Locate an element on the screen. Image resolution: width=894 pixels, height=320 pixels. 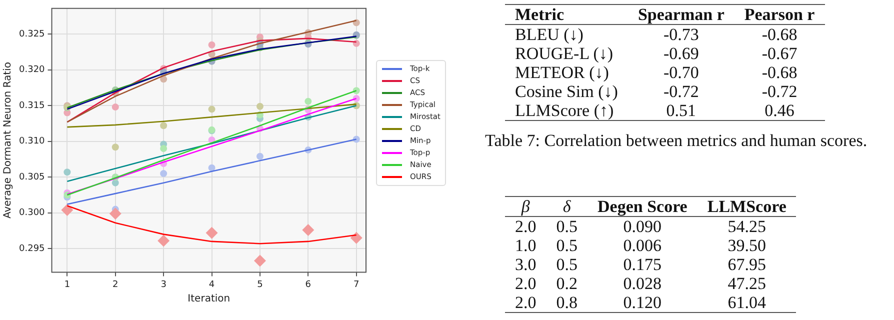
text: 1.0 is located at coordinates (525, 245).